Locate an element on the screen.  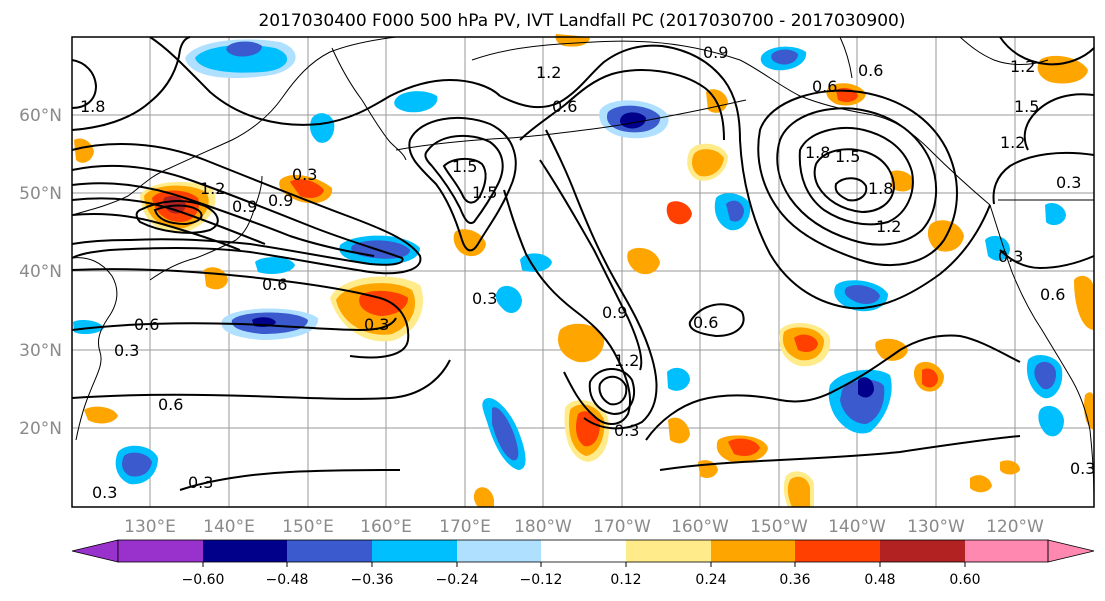
lon-label-130e: 130°E is located at coordinates (150, 527).